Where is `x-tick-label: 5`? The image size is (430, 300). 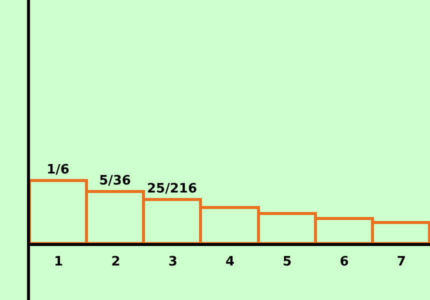 x-tick-label: 5 is located at coordinates (287, 262).